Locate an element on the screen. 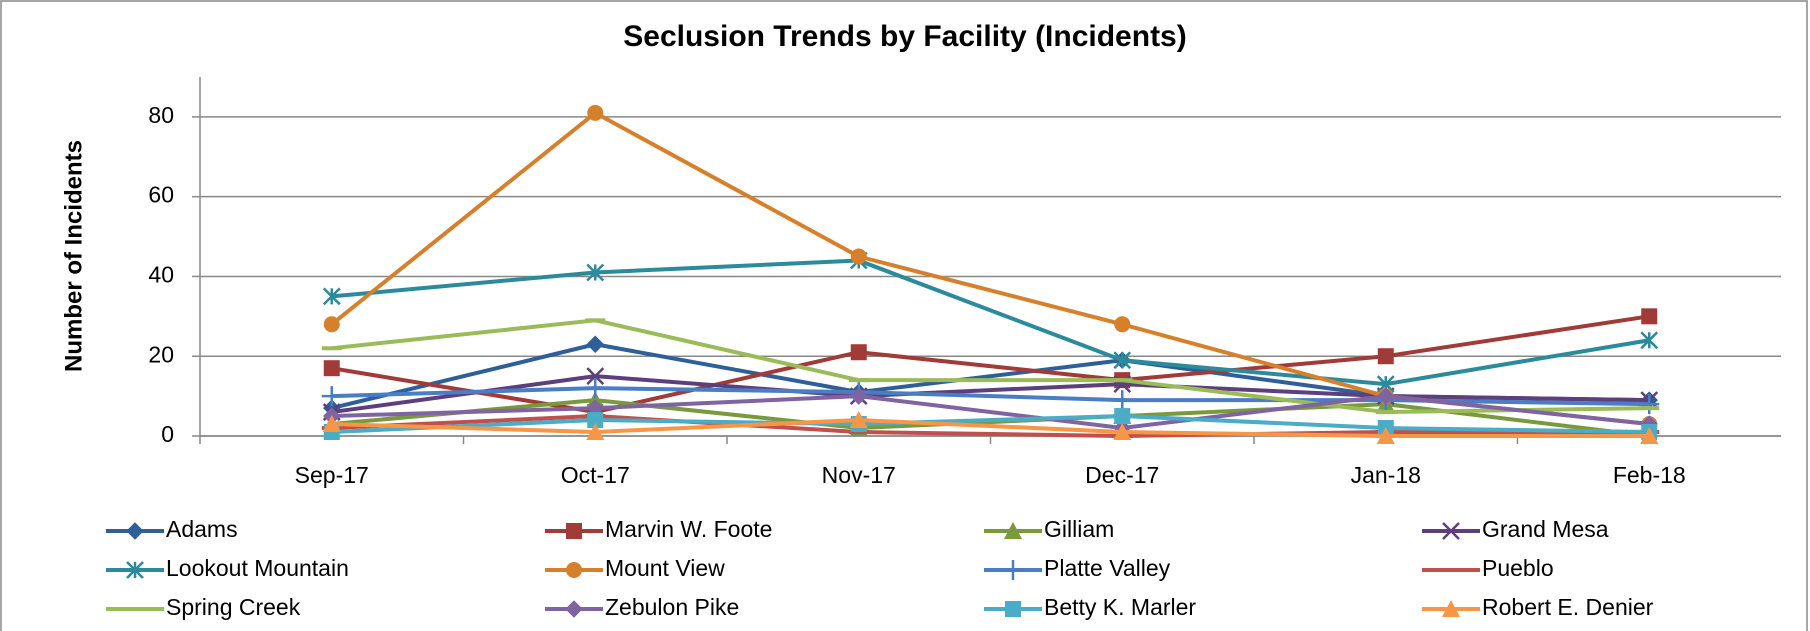  x-tick-label: Jan-18 is located at coordinates (1386, 475).